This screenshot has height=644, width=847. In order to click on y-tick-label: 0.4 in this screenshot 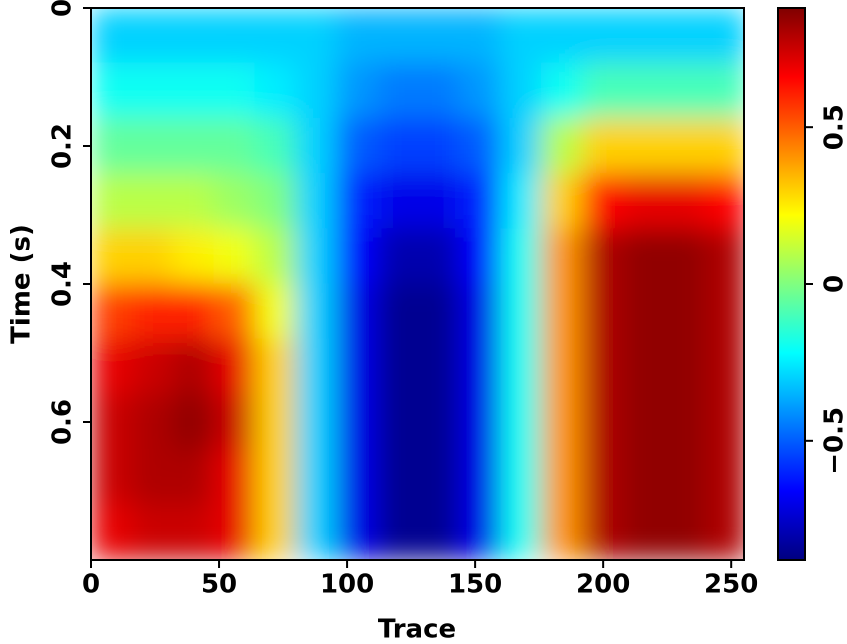, I will do `click(63, 284)`.